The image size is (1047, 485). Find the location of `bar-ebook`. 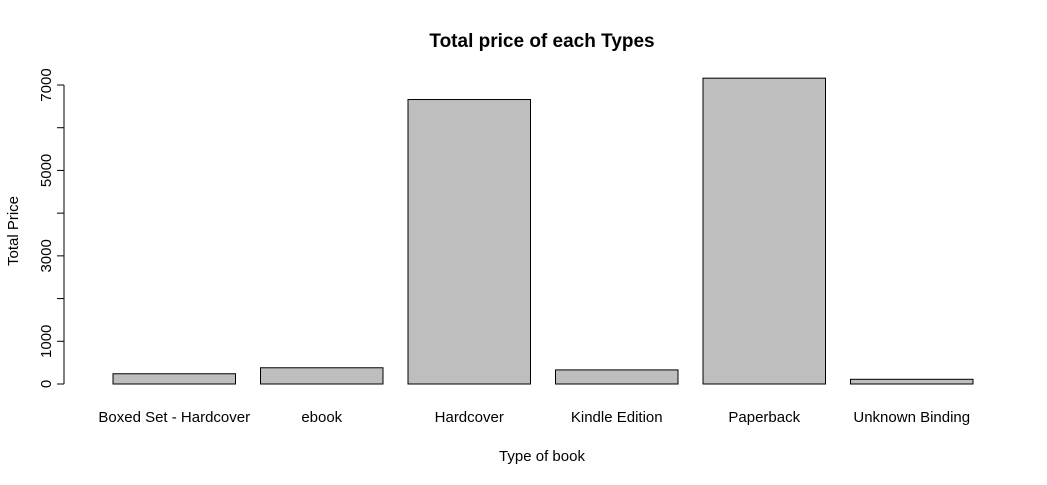

bar-ebook is located at coordinates (322, 376).